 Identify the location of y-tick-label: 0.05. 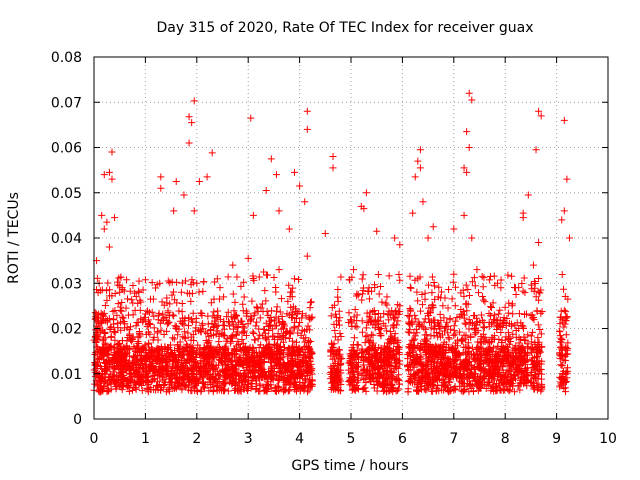
(66, 194).